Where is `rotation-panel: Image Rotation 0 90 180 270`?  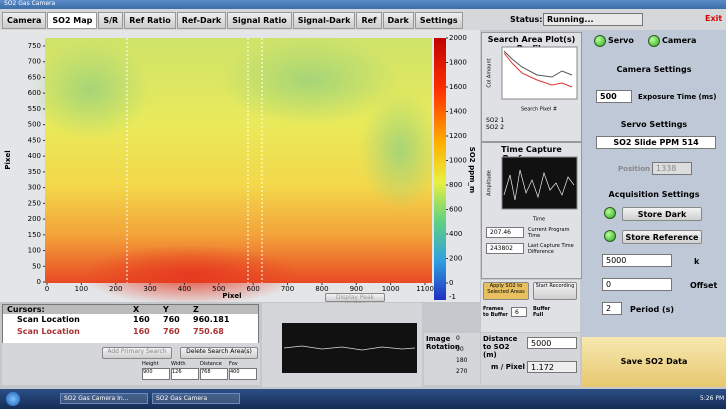 rotation-panel: Image Rotation 0 90 180 270 is located at coordinates (452, 359).